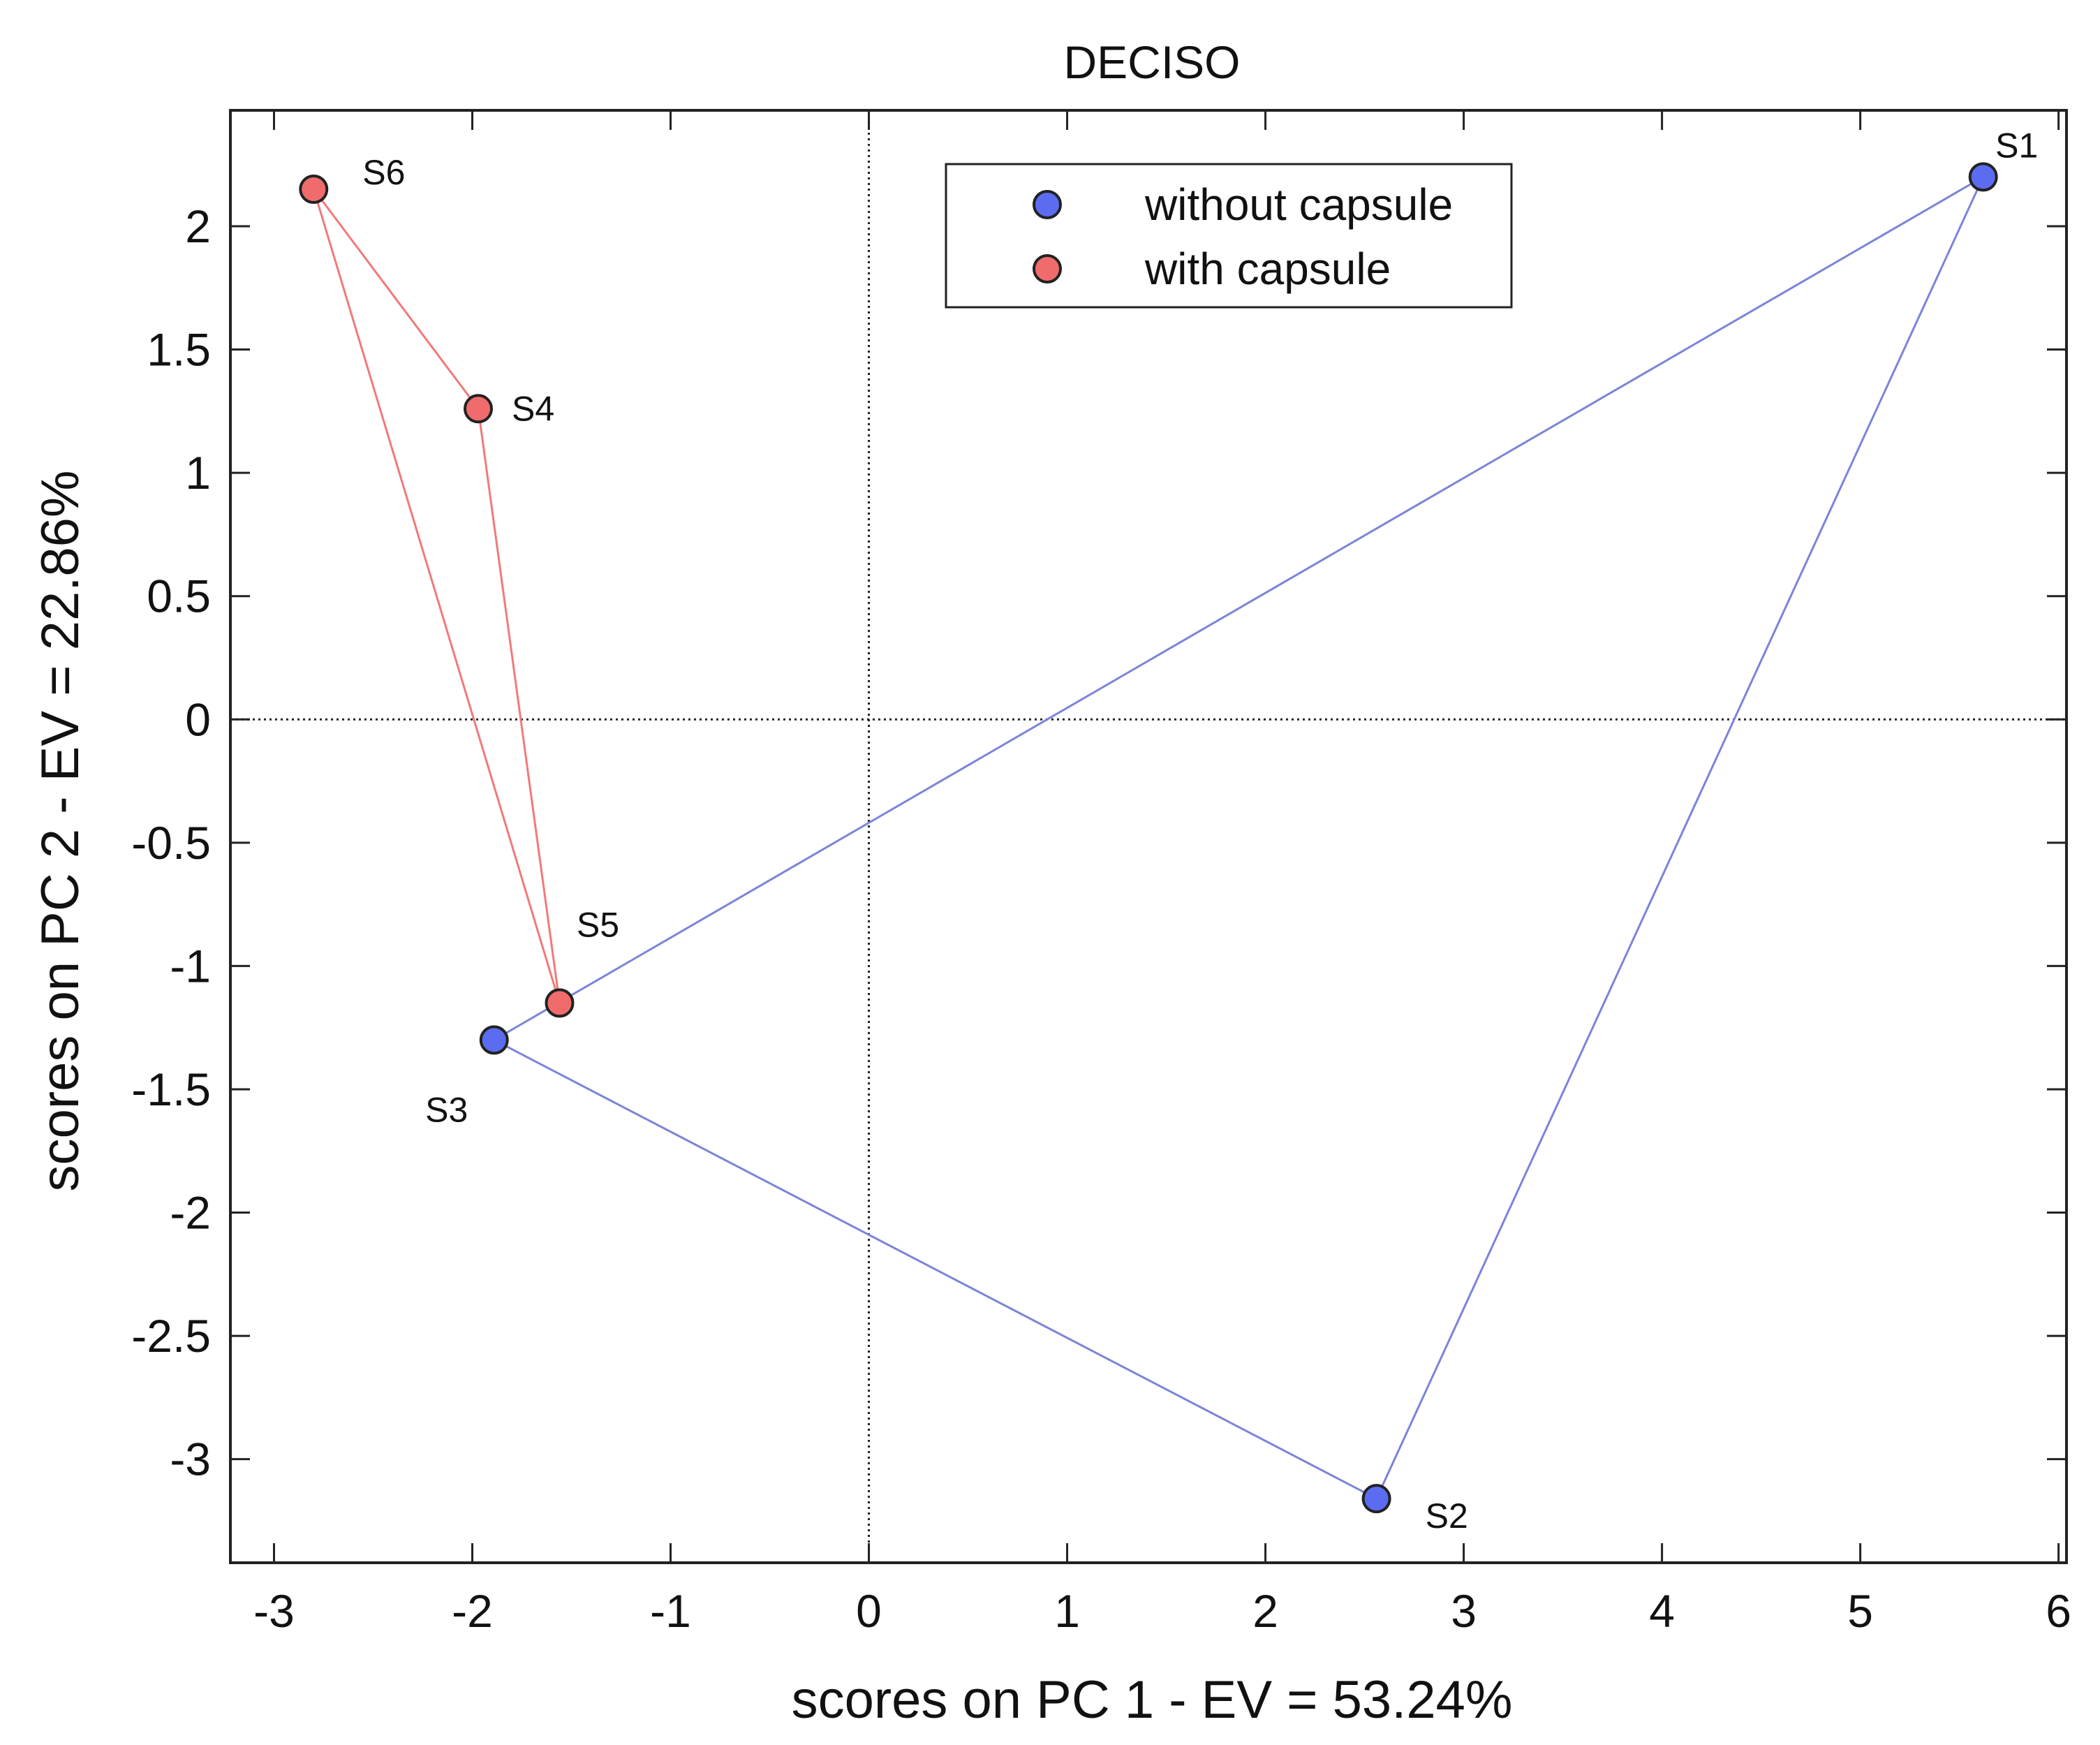 Image resolution: width=2100 pixels, height=1745 pixels. What do you see at coordinates (1376, 1499) in the screenshot?
I see `data-point-s2` at bounding box center [1376, 1499].